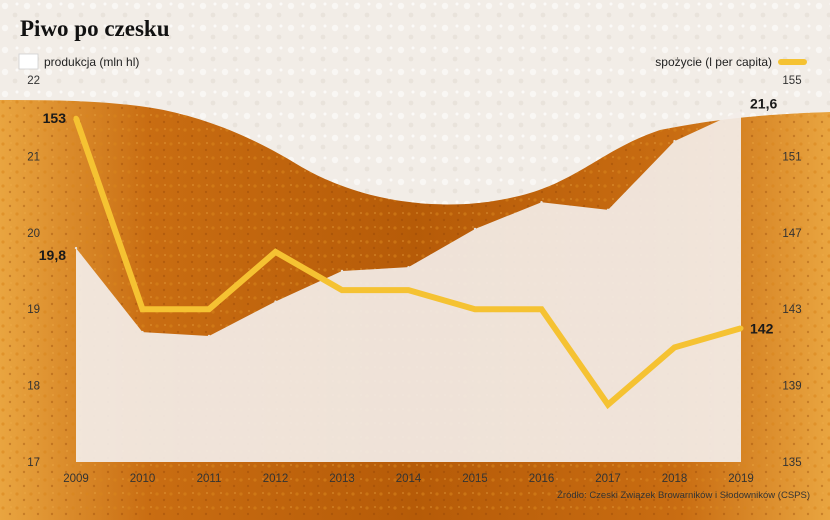 The height and width of the screenshot is (520, 830). I want to click on x-axis-tick: 2009, so click(76, 479).